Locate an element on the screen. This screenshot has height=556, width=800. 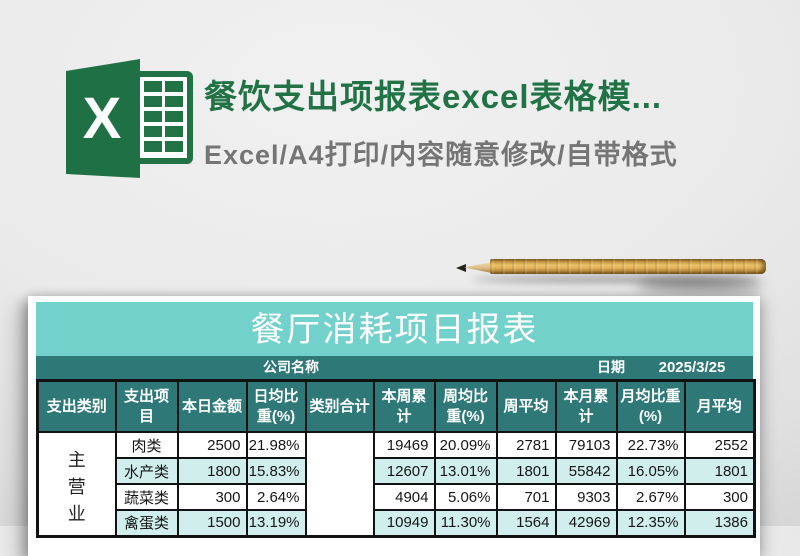
cell-value: 5.06% is located at coordinates (465, 497).